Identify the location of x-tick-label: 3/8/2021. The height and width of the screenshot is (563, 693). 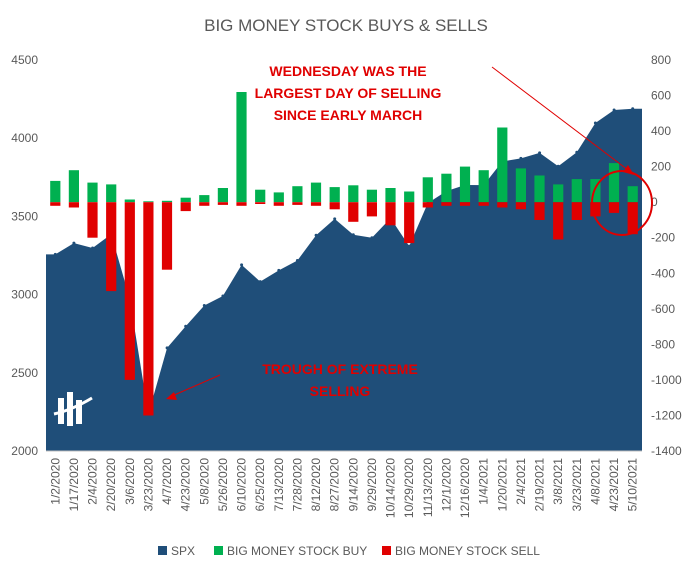
(558, 481).